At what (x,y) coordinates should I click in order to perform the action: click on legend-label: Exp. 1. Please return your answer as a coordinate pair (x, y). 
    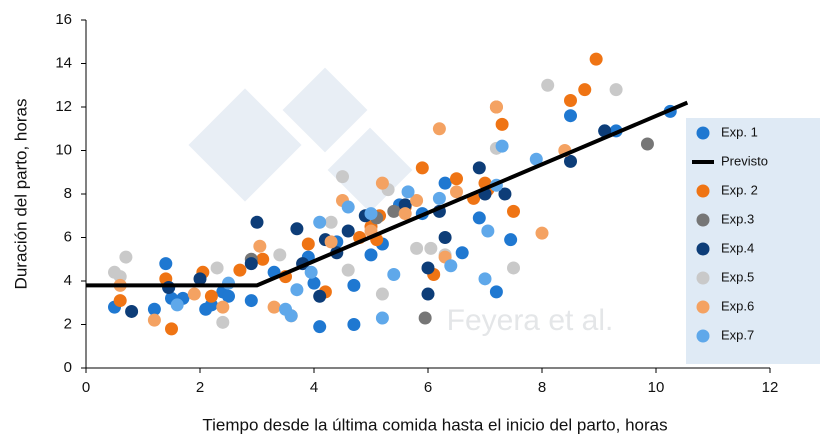
    Looking at the image, I should click on (739, 131).